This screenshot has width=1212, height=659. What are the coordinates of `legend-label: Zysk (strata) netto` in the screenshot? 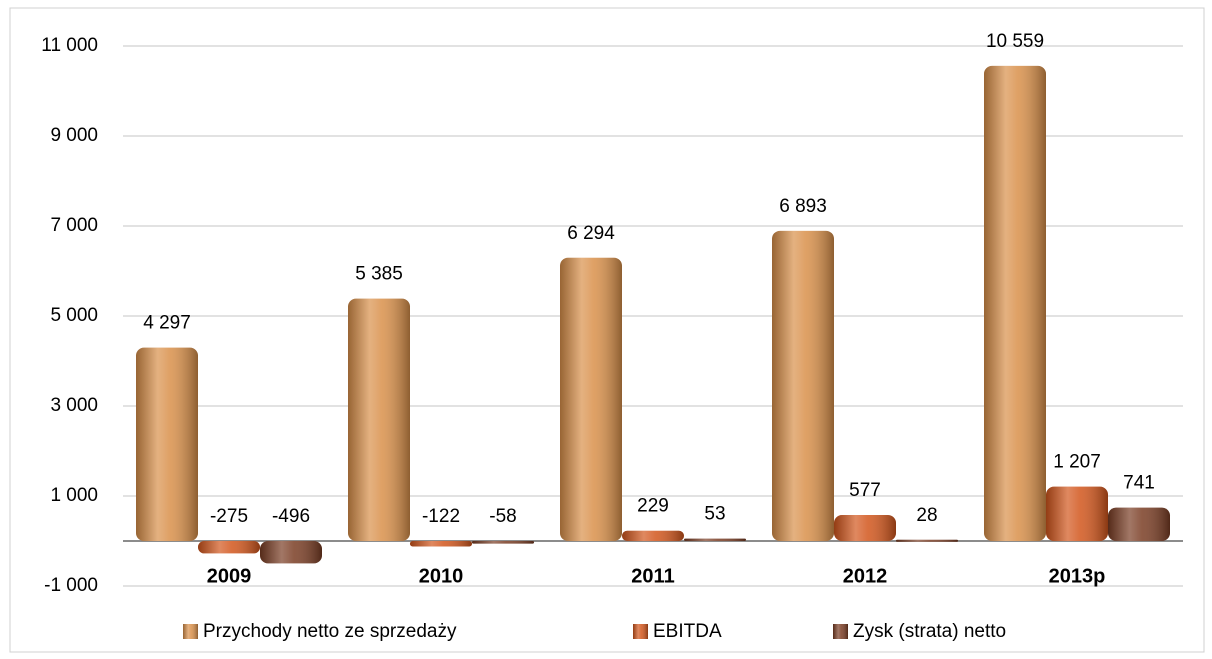 It's located at (929, 631).